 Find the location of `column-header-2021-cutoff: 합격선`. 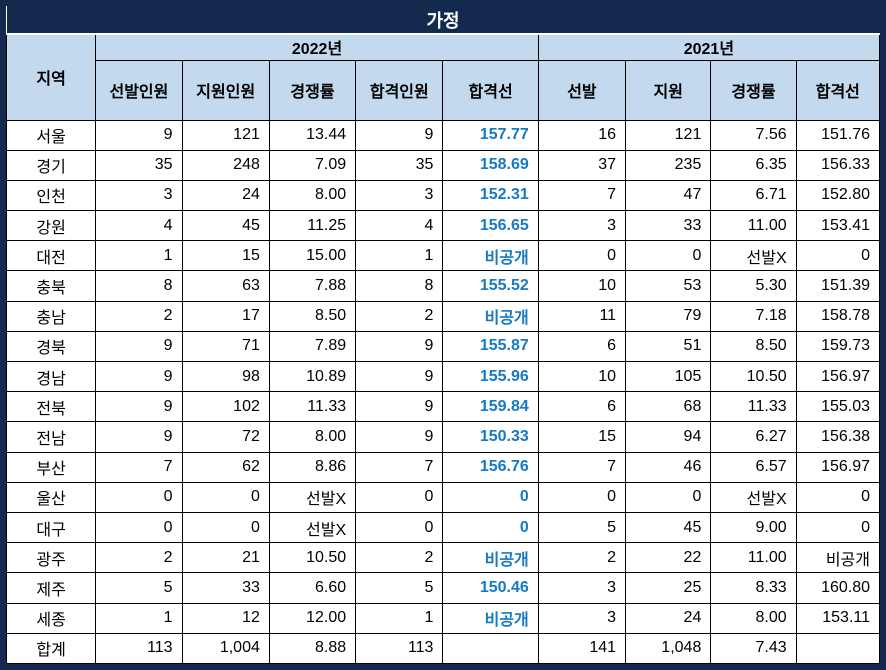

column-header-2021-cutoff: 합격선 is located at coordinates (838, 90).